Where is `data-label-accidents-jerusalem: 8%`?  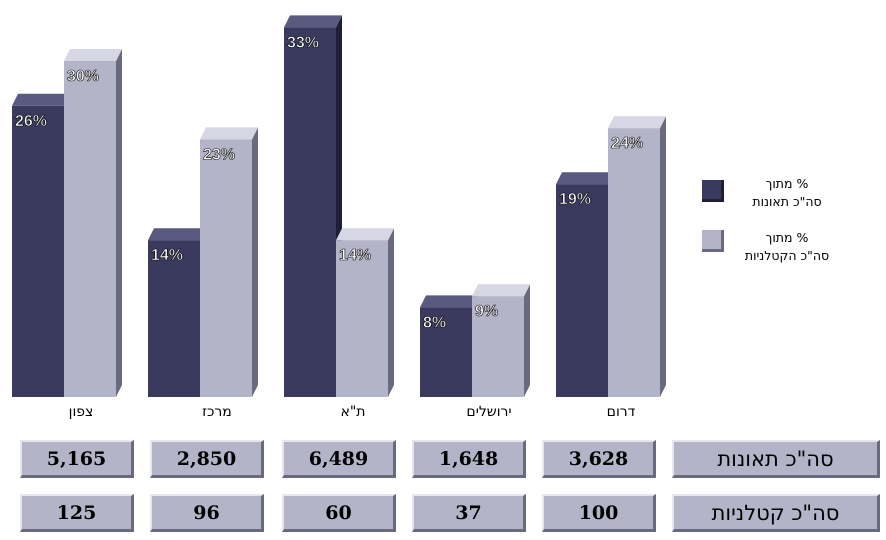
data-label-accidents-jerusalem: 8% is located at coordinates (434, 322).